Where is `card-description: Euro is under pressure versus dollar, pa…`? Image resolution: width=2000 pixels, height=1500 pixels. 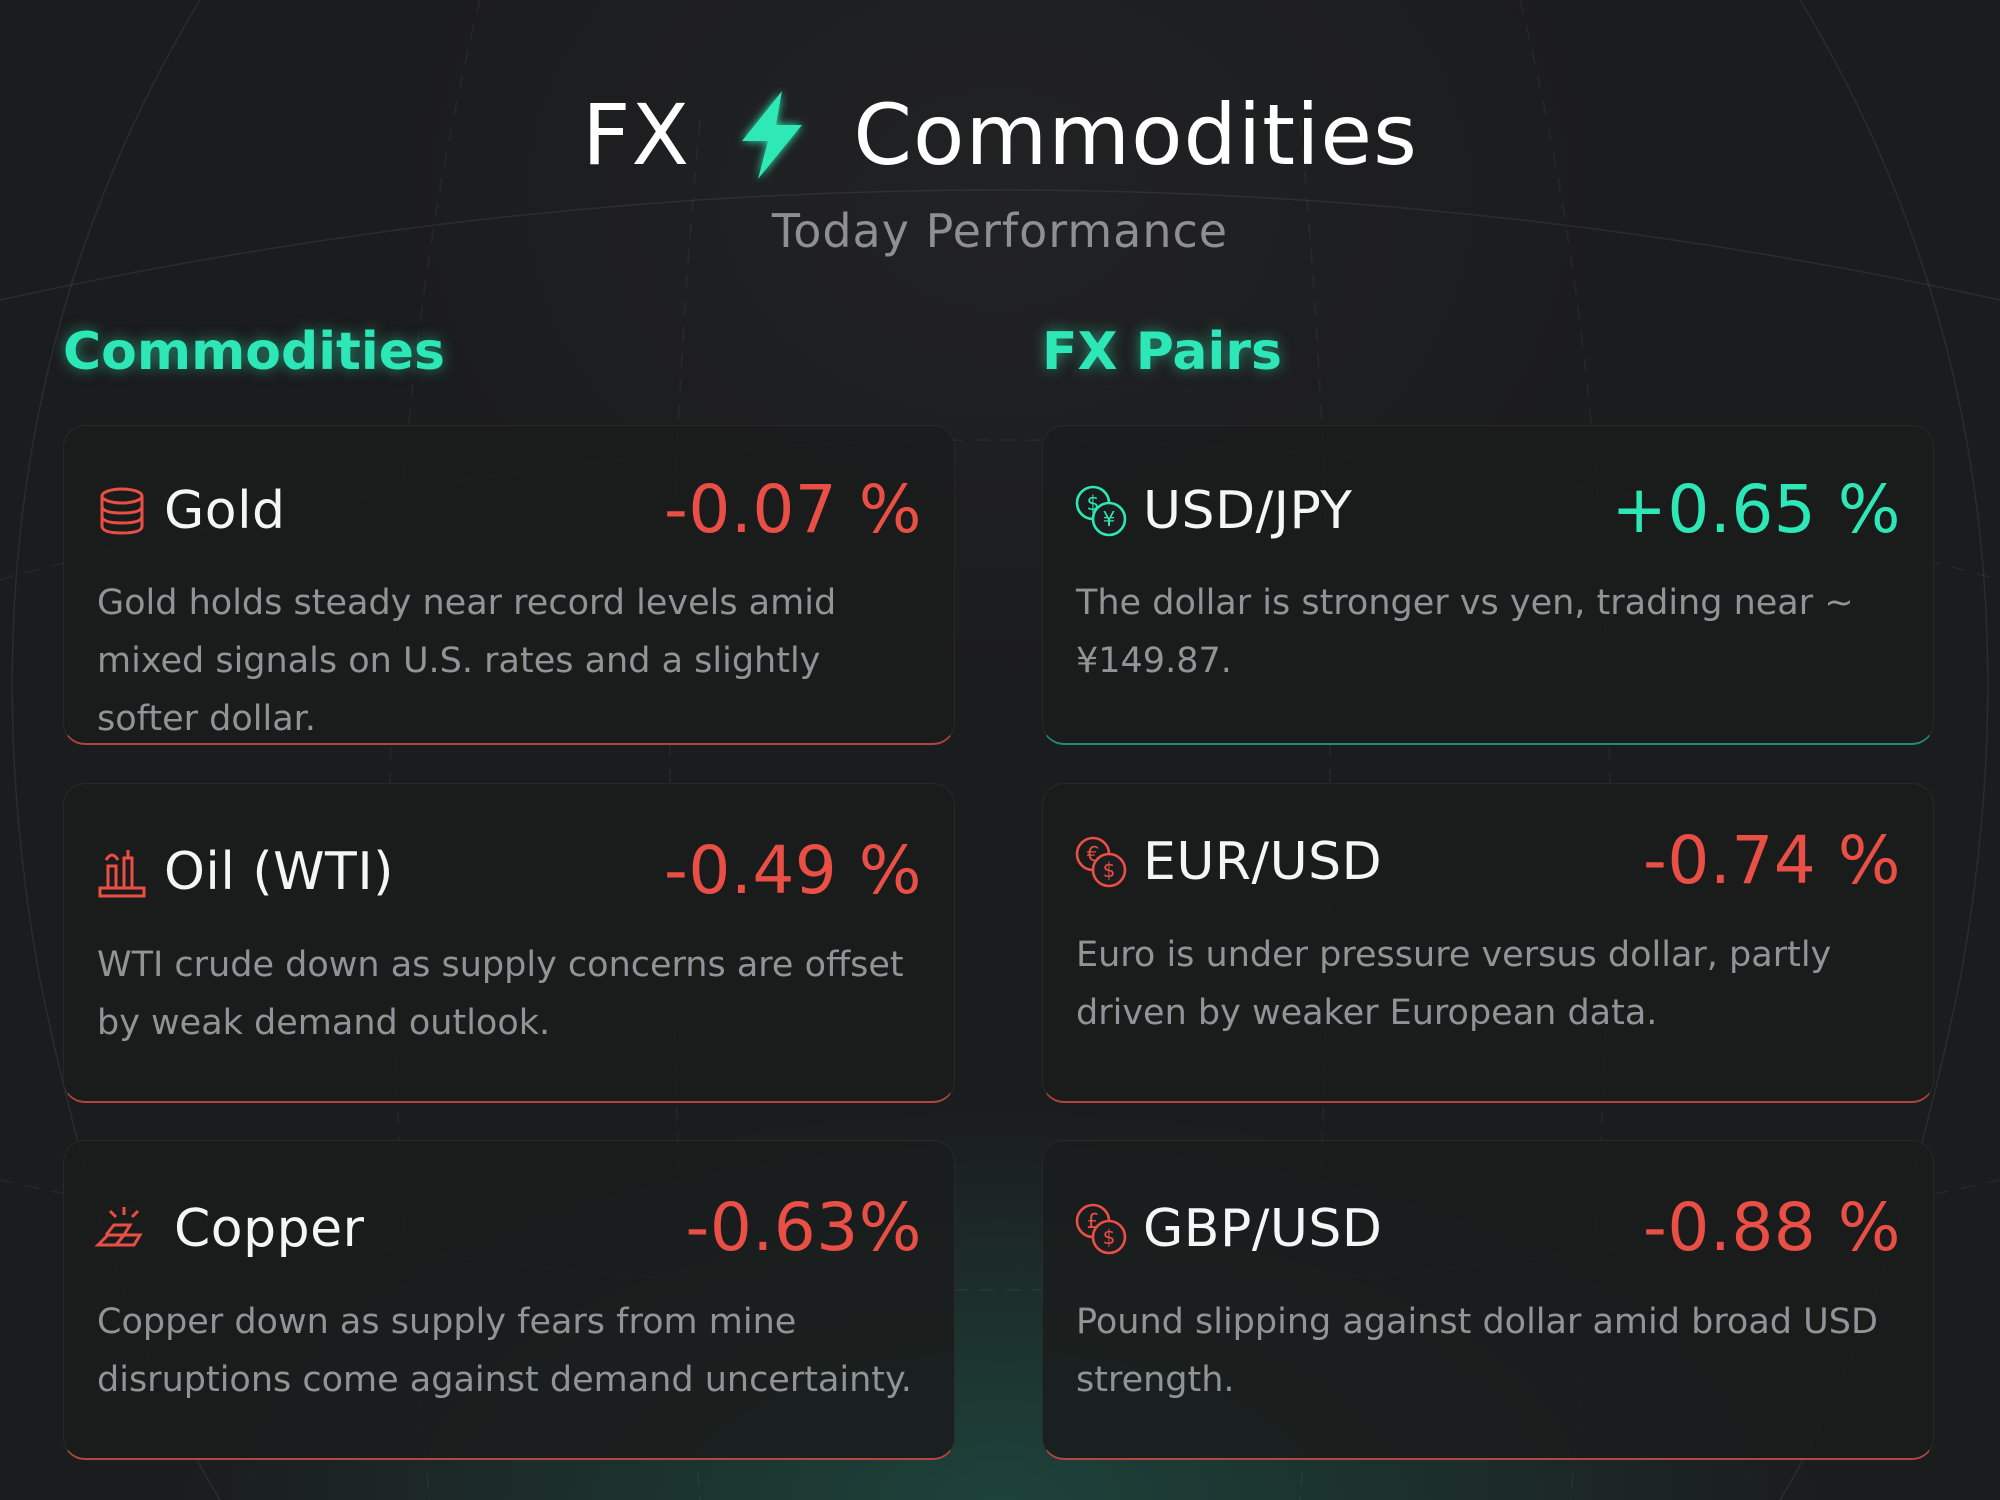
card-description: Euro is under pressure versus dollar, pa… is located at coordinates (1454, 984).